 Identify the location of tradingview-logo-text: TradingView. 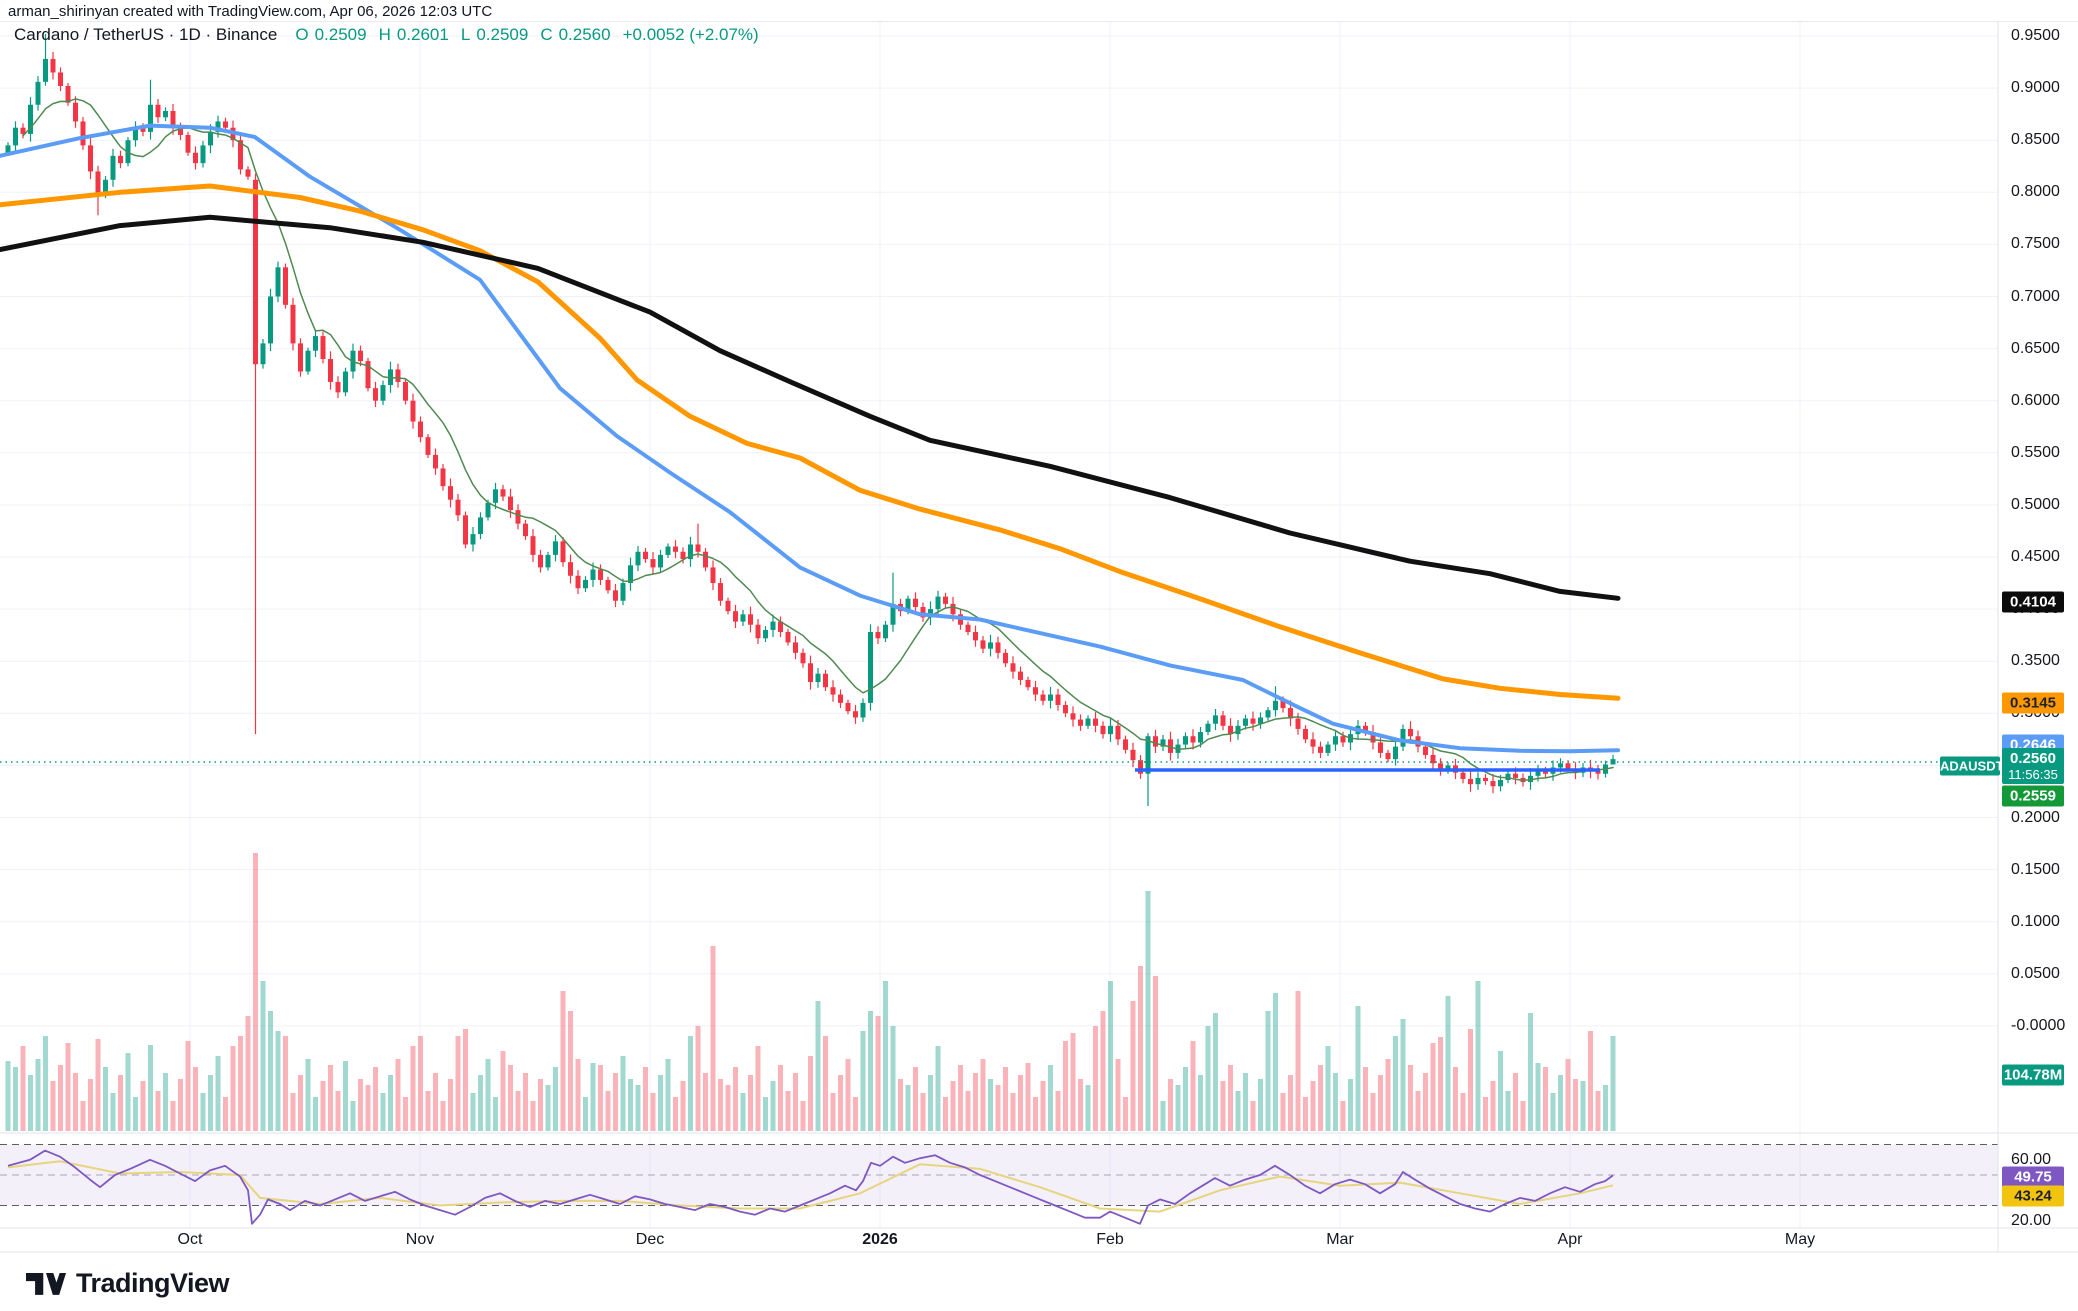
(153, 1282).